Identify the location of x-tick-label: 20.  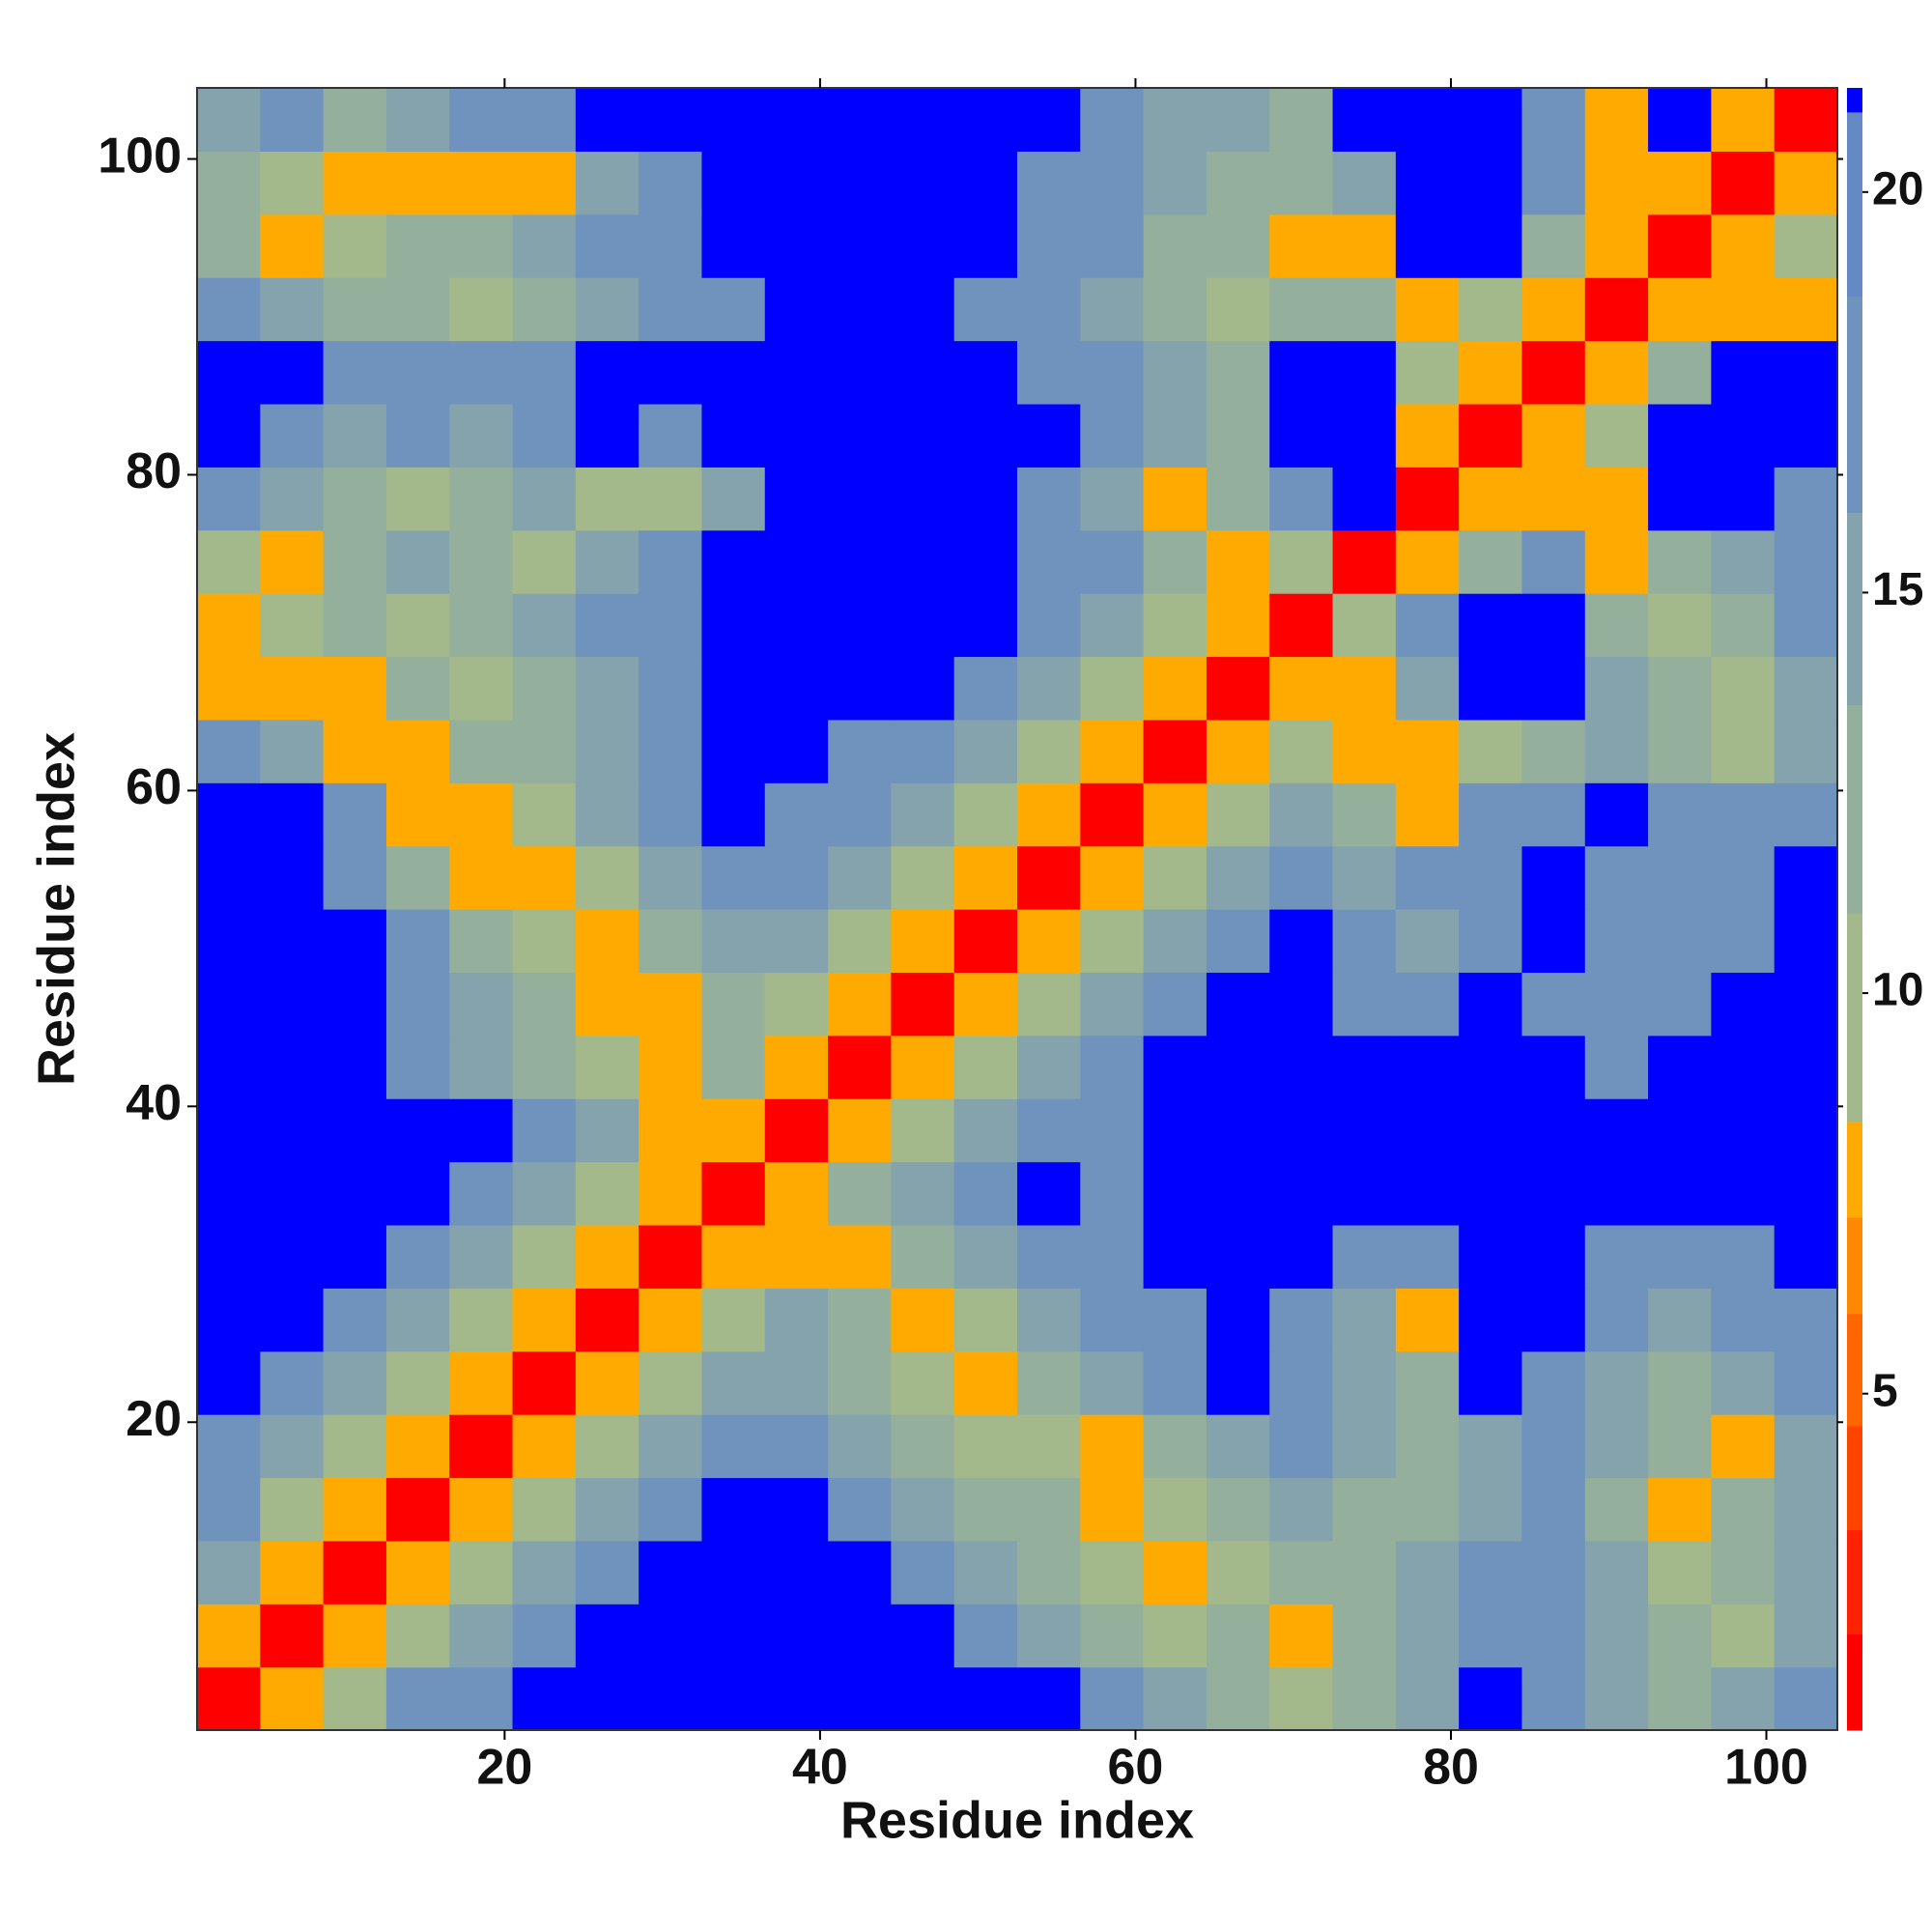
(504, 1768).